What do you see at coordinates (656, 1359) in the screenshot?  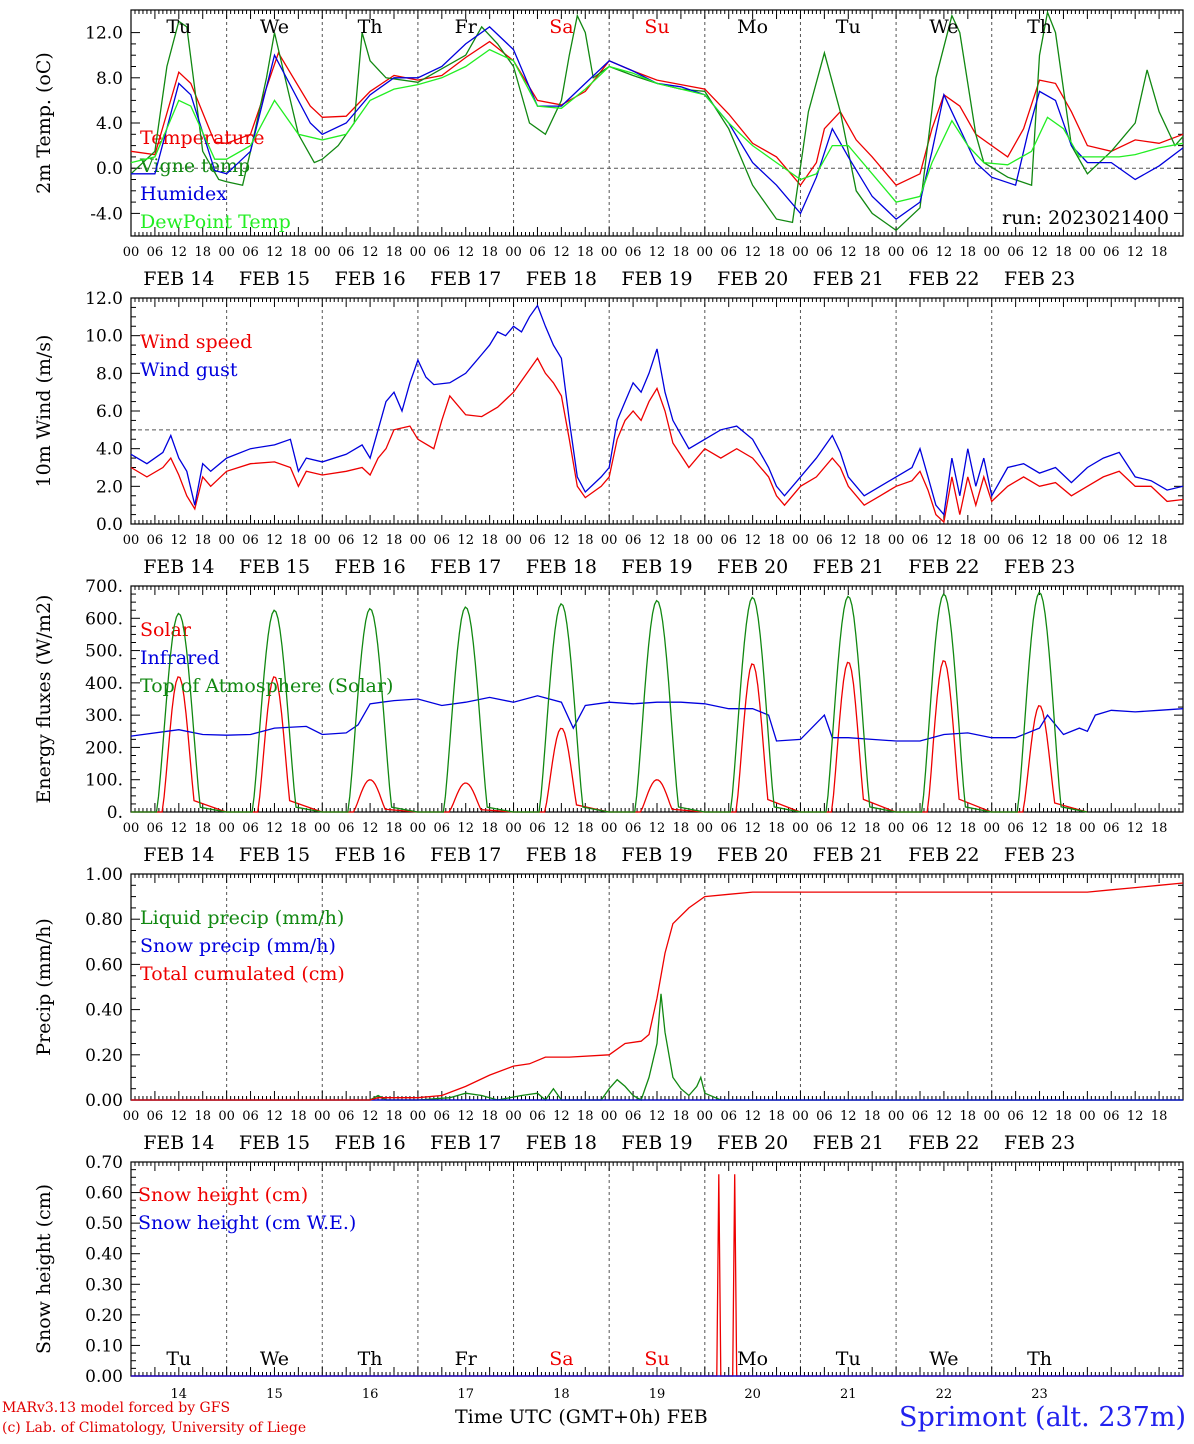 I see `weekday-label: Su` at bounding box center [656, 1359].